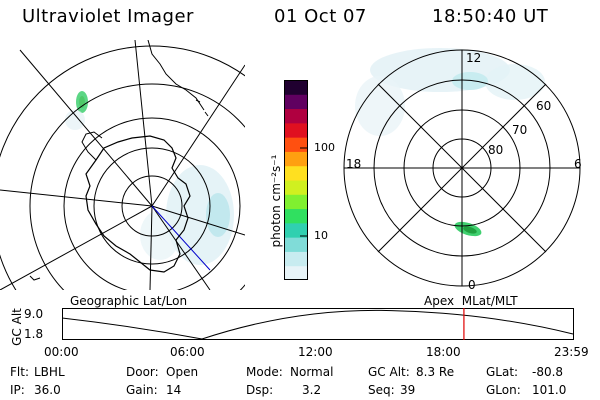  What do you see at coordinates (129, 301) in the screenshot?
I see `geographic-caption: Geographic Lat/Lon` at bounding box center [129, 301].